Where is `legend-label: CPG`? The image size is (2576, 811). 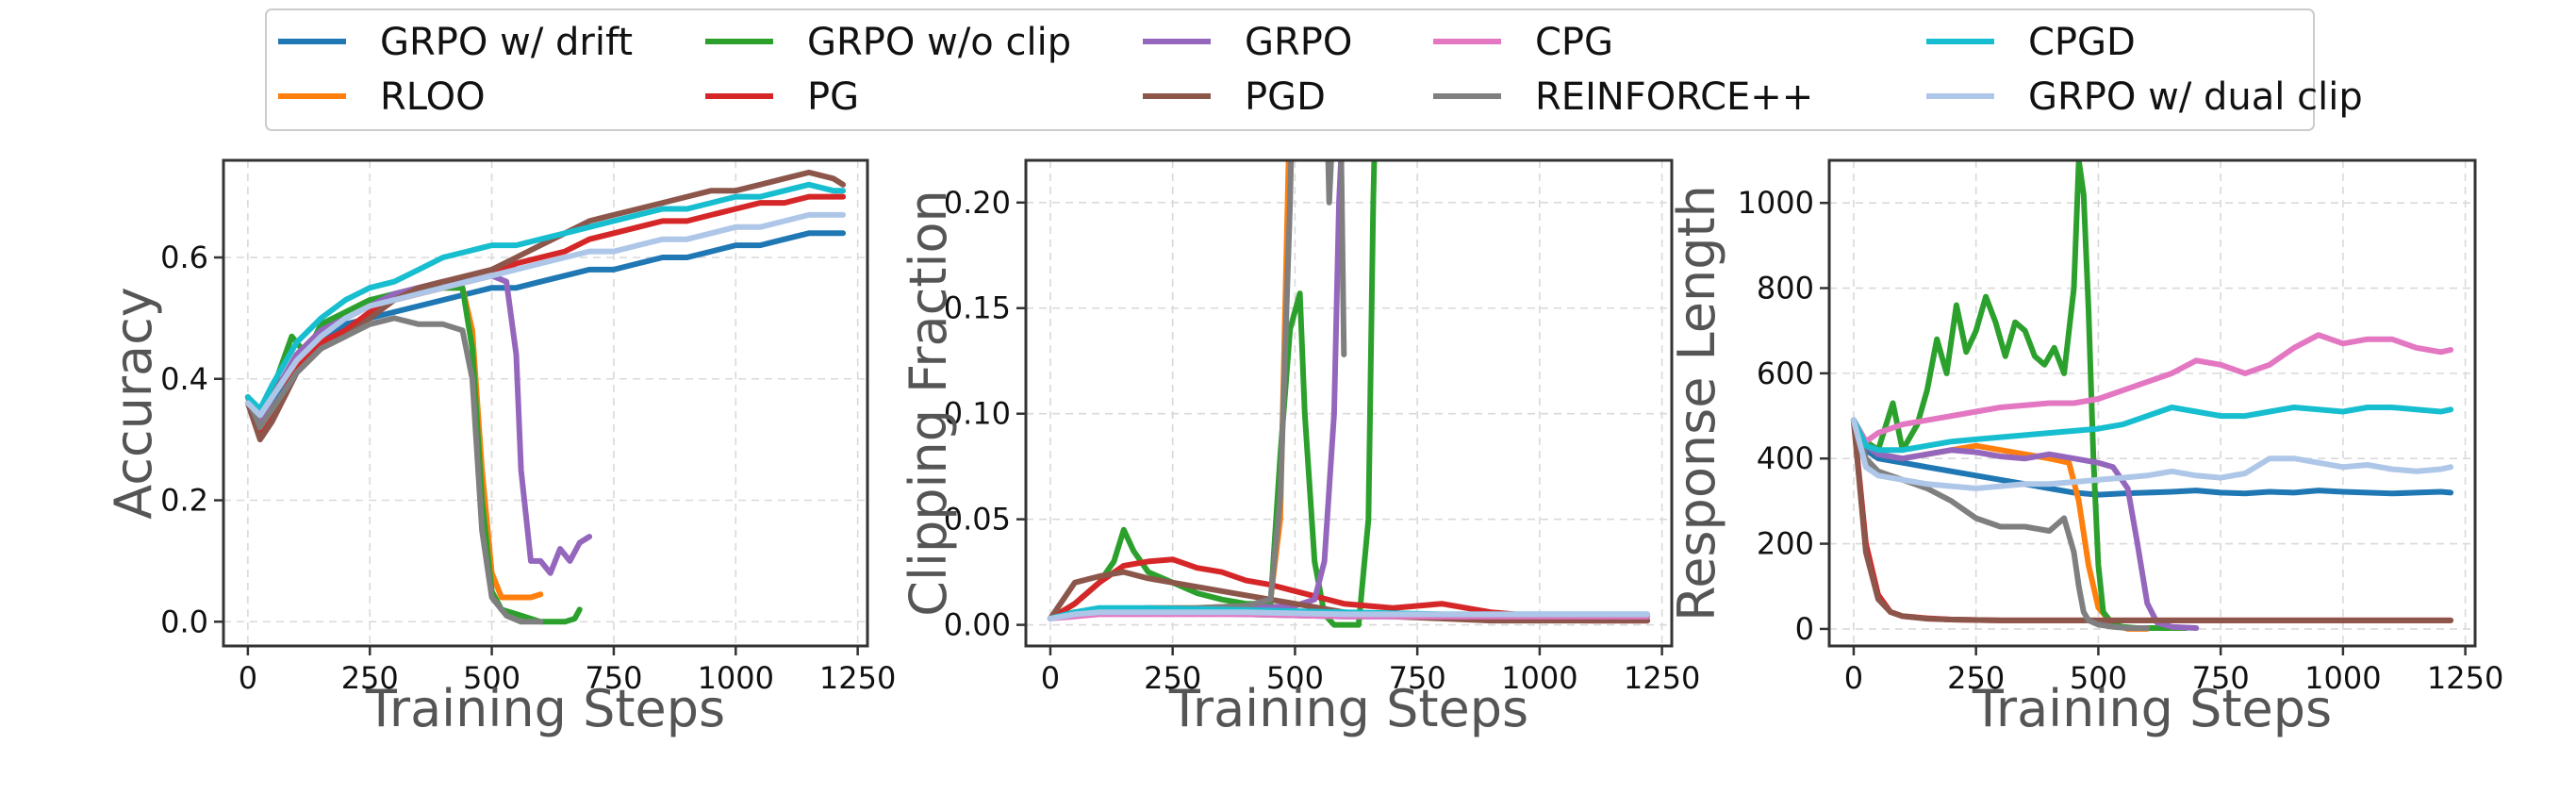
legend-label: CPG is located at coordinates (1574, 42).